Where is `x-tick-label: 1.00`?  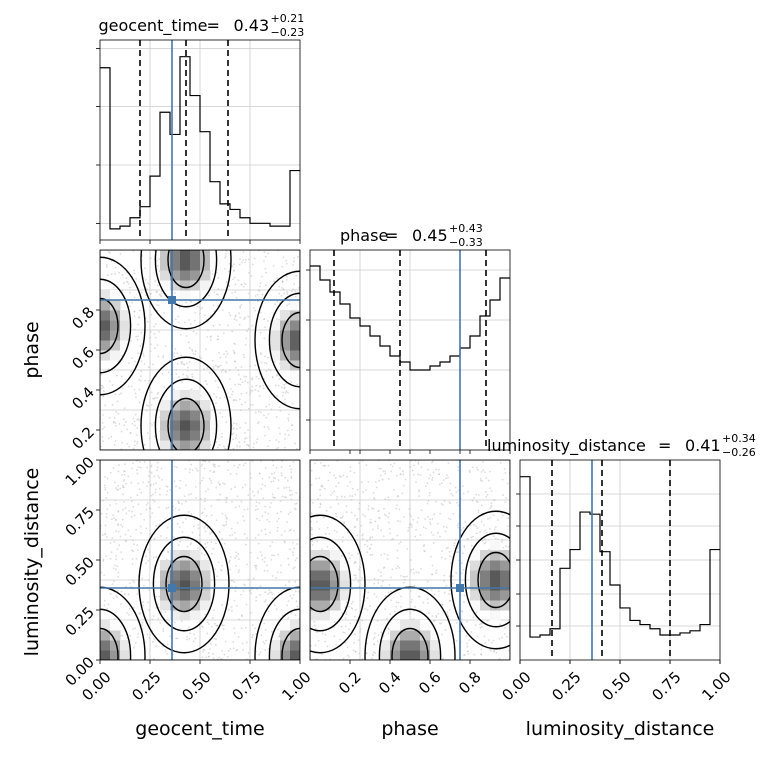
x-tick-label: 1.00 is located at coordinates (296, 686).